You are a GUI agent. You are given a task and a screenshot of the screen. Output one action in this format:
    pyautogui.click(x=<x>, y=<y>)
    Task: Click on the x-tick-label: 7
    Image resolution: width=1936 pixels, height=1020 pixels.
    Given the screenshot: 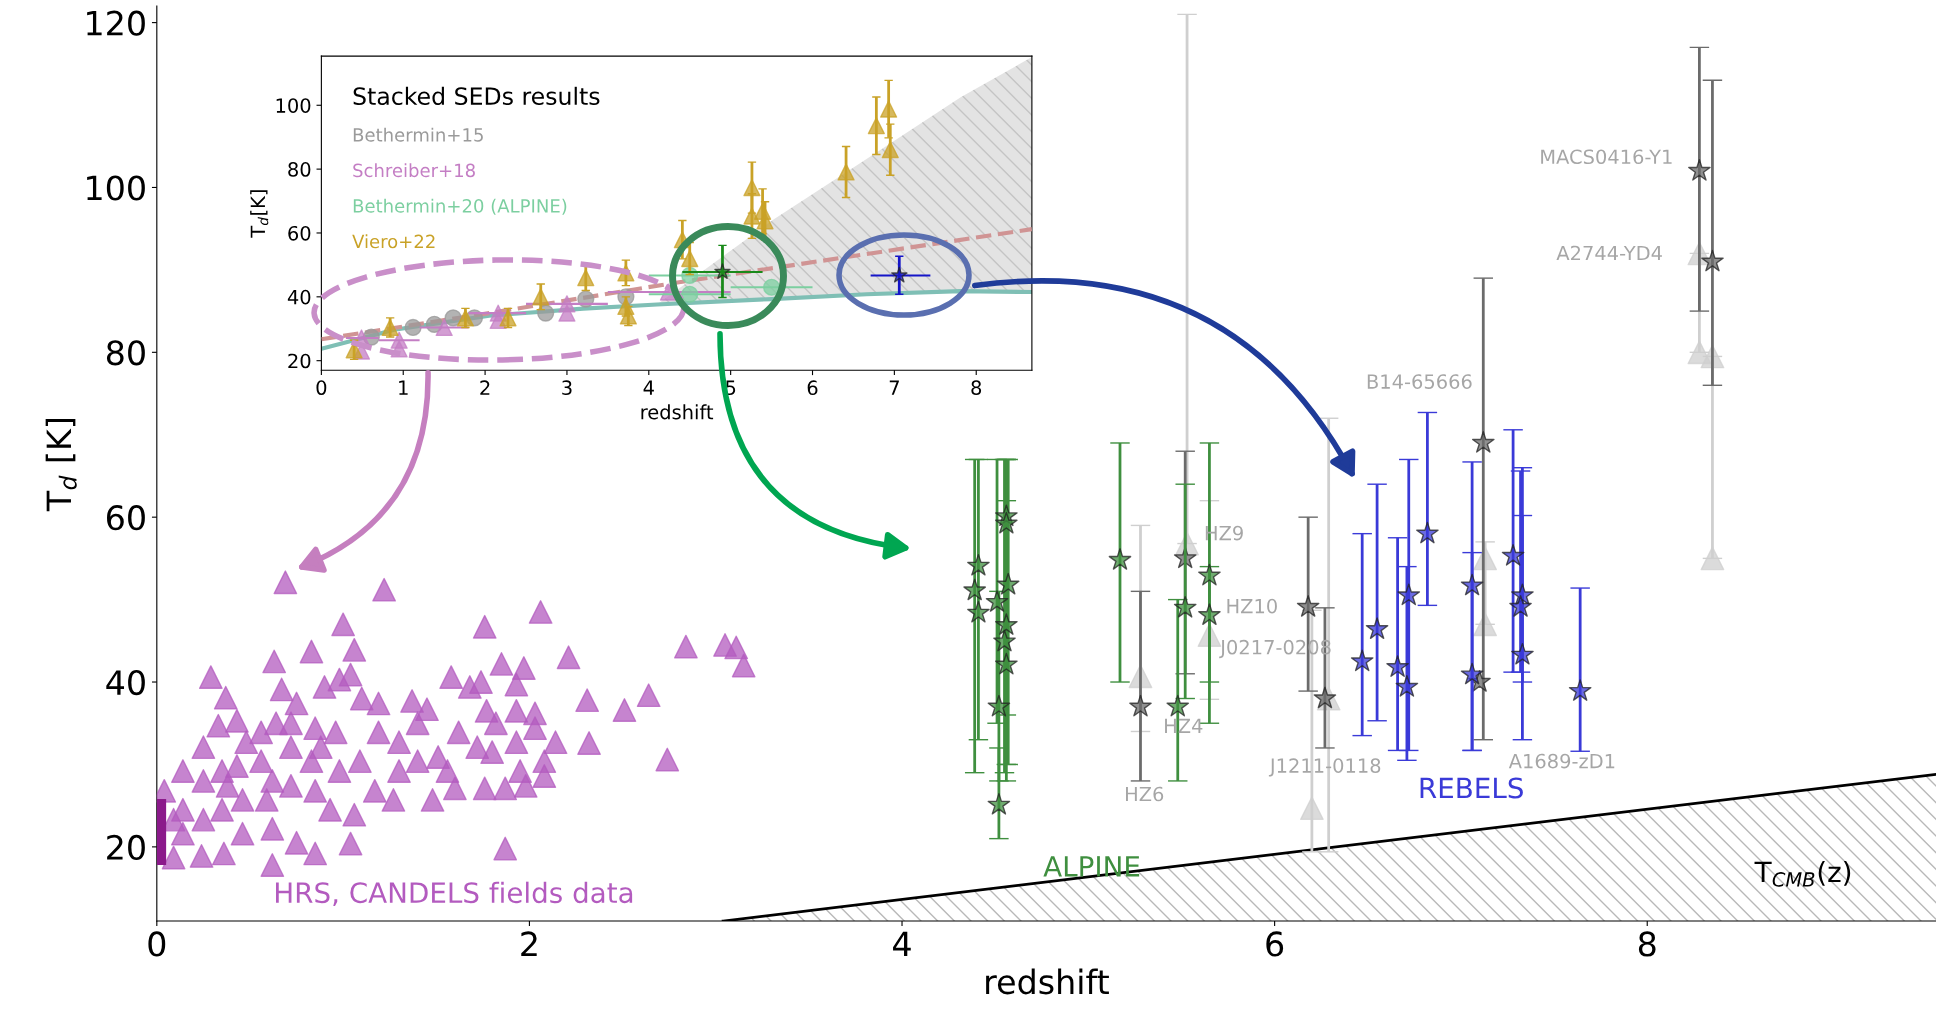 What is the action you would take?
    pyautogui.click(x=894, y=387)
    